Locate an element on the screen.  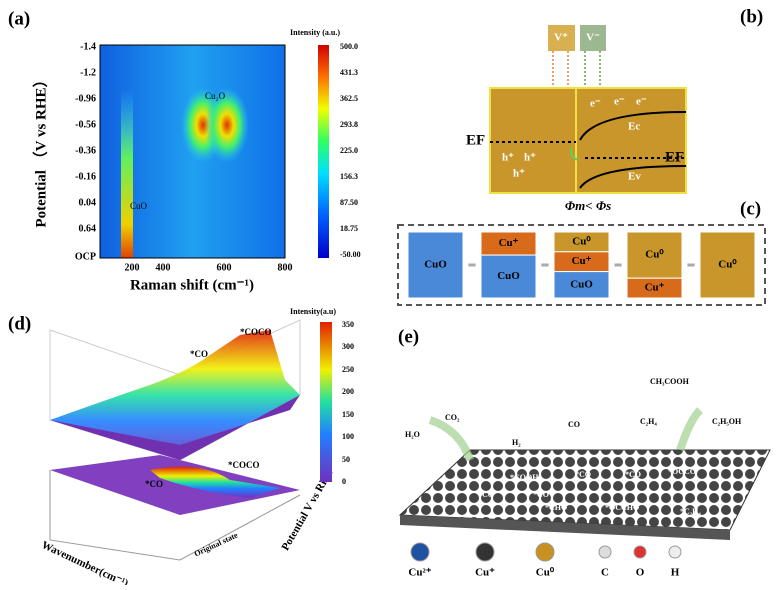
annotation: *COCO is located at coordinates (244, 465).